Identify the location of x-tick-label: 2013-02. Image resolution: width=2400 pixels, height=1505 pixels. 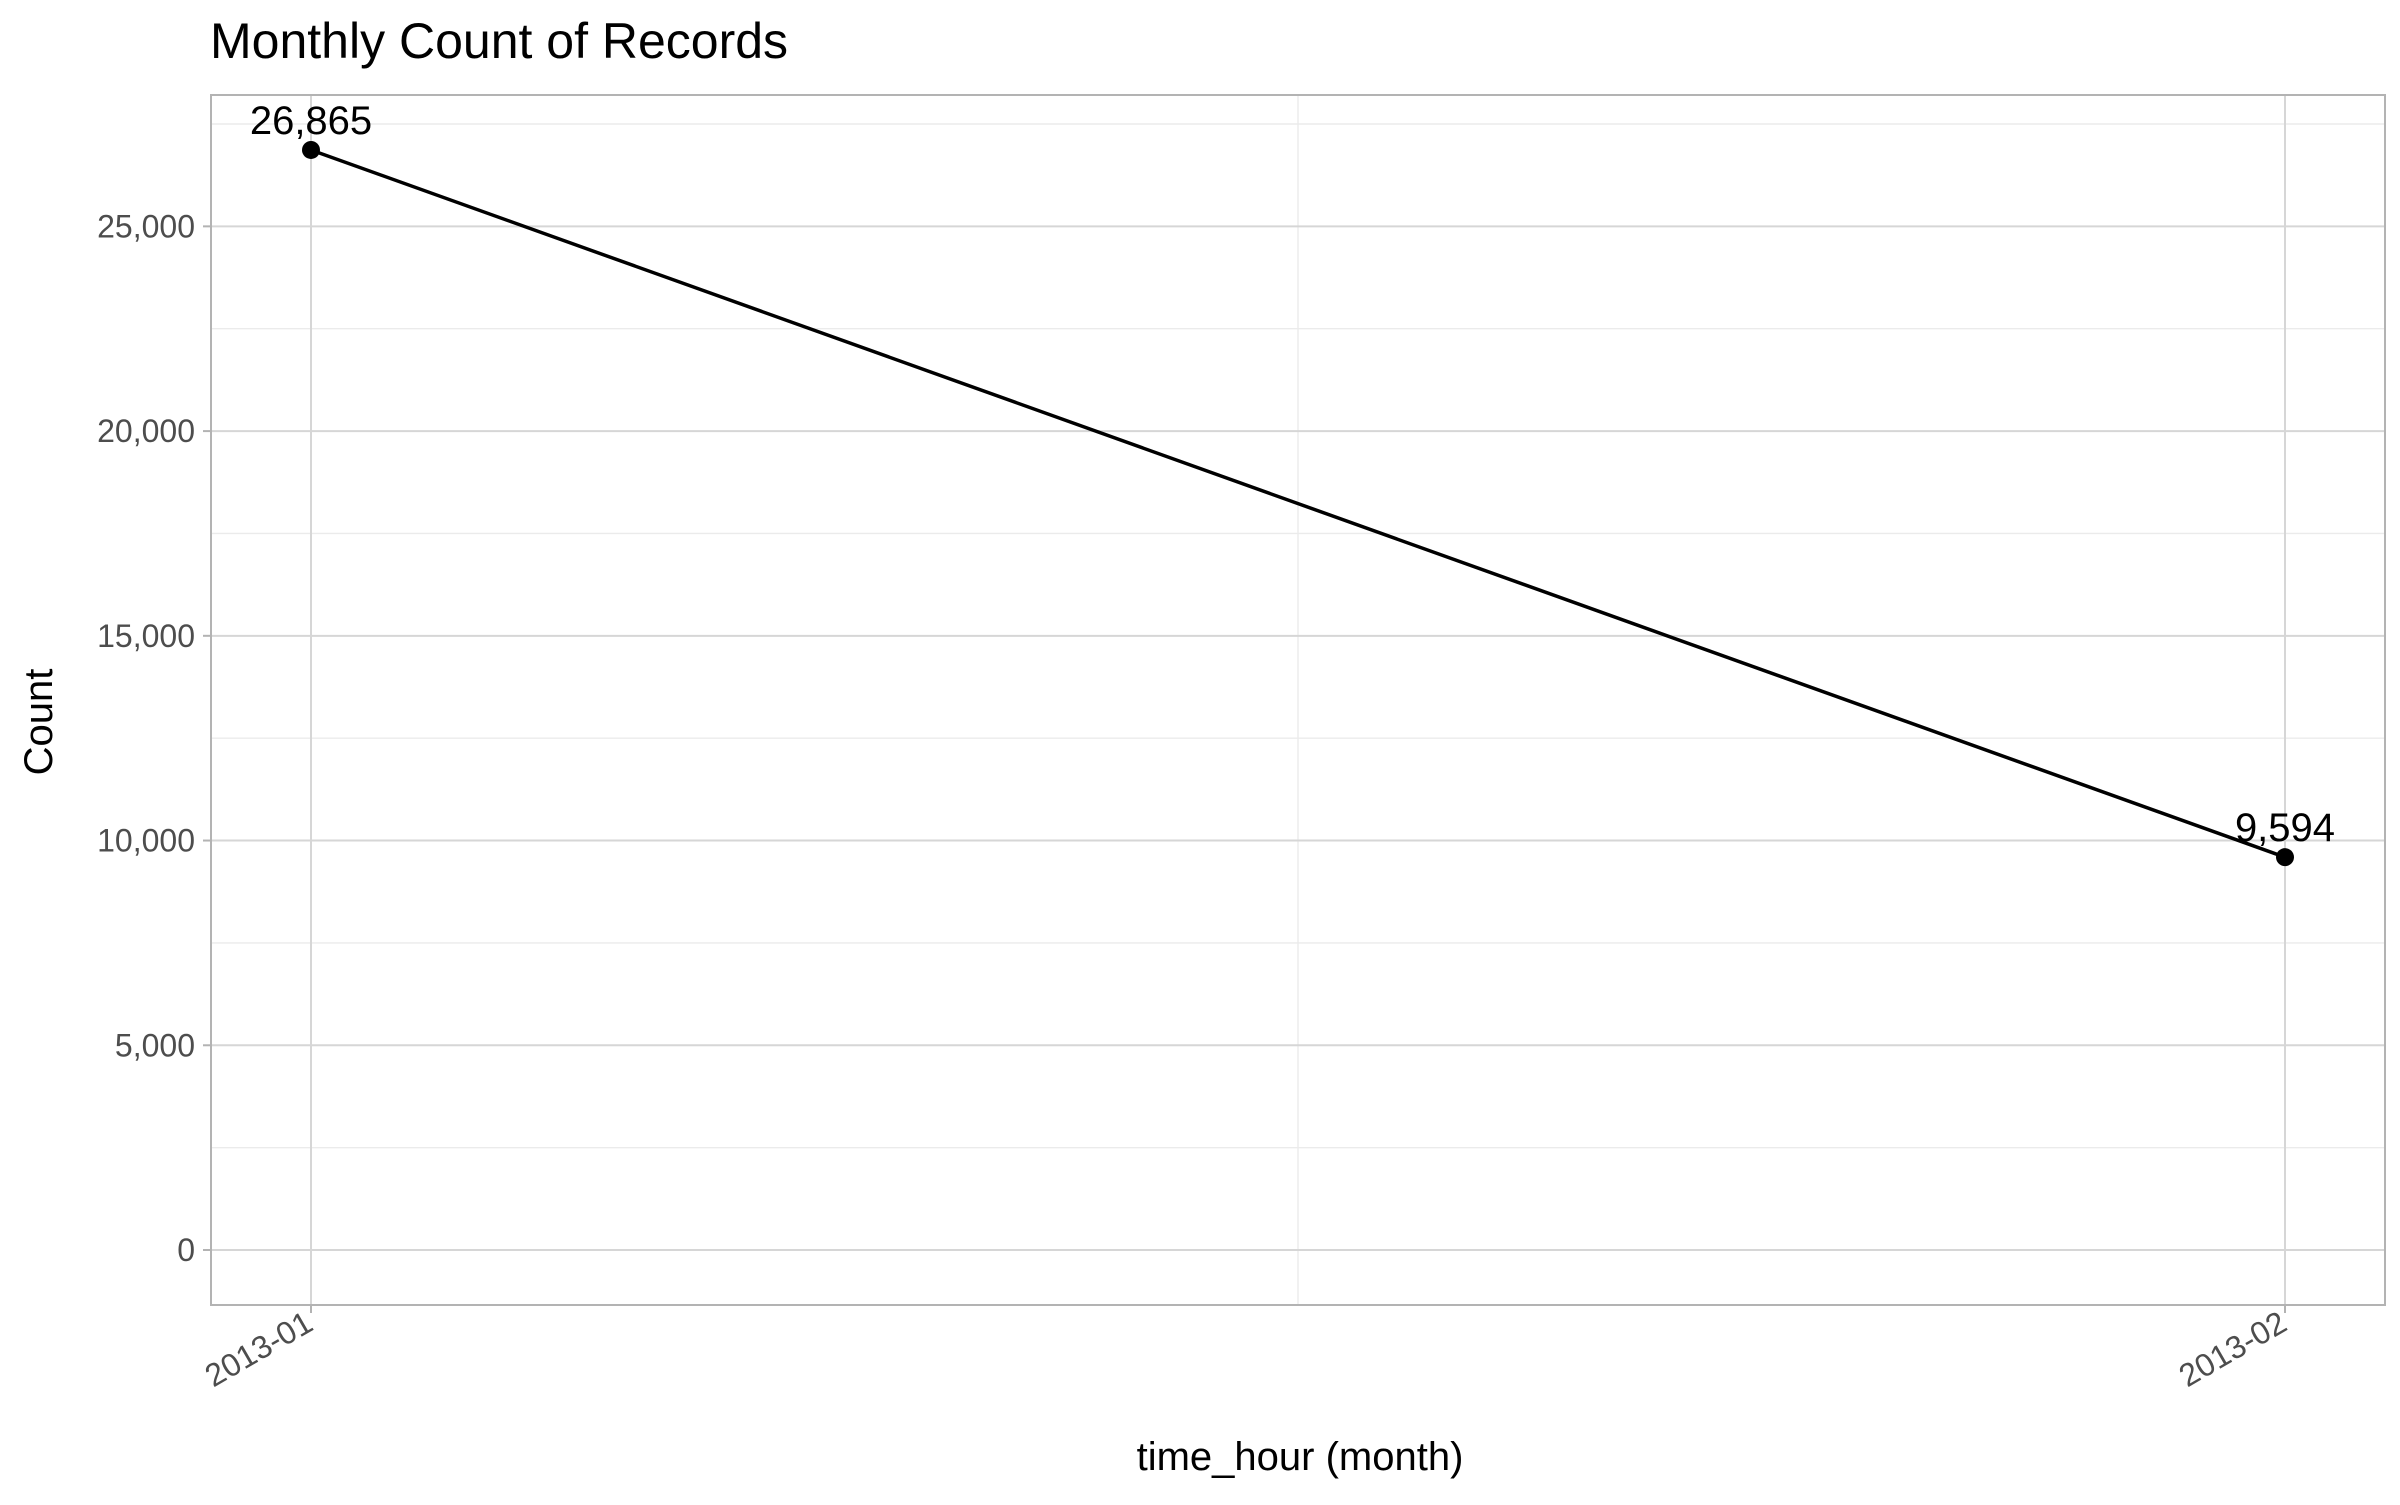
(2233, 1349).